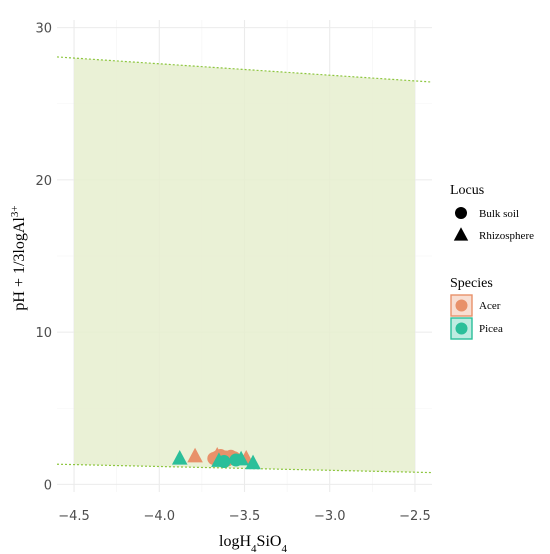 Image resolution: width=550 pixels, height=554 pixels. I want to click on y-axis-title: pH + 1/3logAl3+, so click(18, 257).